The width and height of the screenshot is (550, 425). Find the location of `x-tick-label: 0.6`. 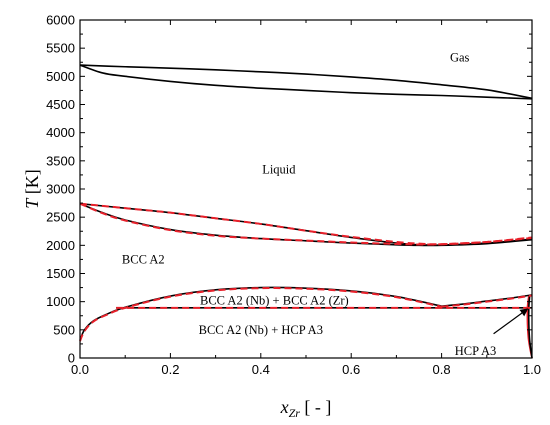

x-tick-label: 0.6 is located at coordinates (351, 369).